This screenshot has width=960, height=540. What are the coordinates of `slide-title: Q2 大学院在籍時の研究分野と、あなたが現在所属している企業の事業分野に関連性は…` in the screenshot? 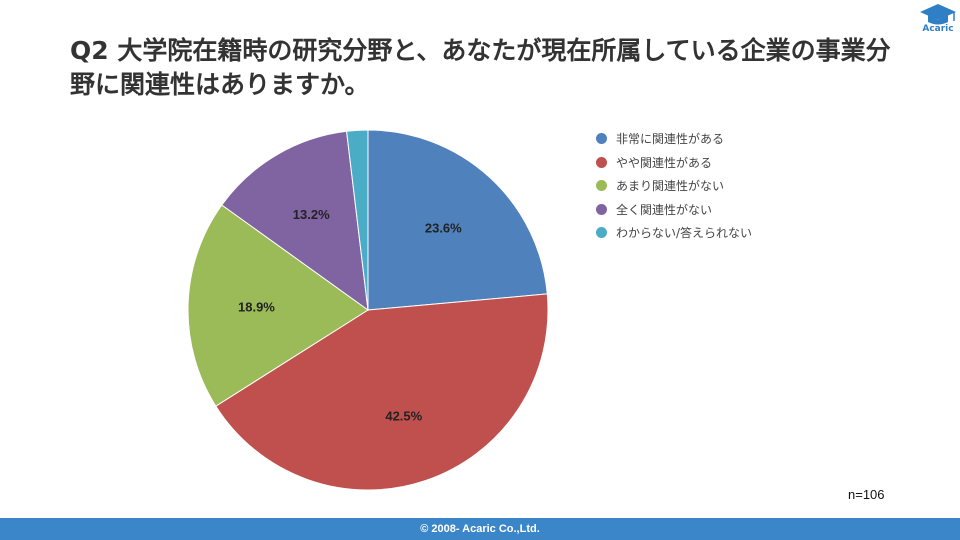 It's located at (480, 67).